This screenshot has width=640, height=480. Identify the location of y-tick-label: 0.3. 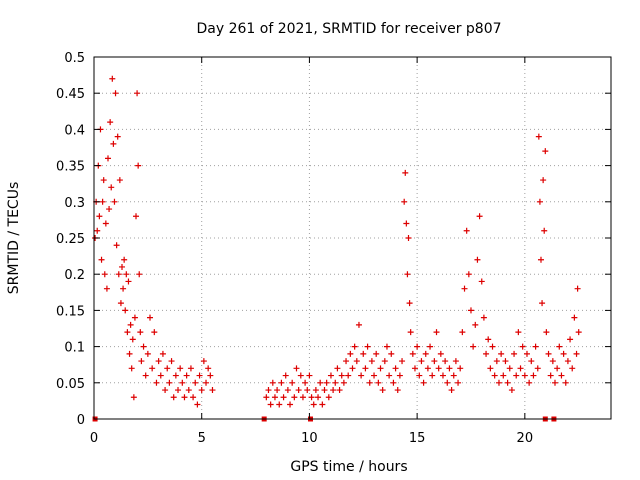
(74, 203).